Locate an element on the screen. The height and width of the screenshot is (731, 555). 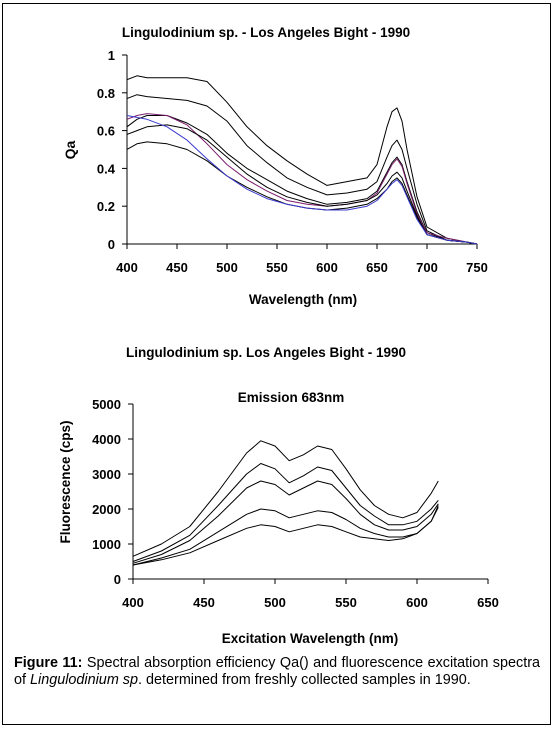
chart1-y-axis-label: Qa is located at coordinates (70, 149).